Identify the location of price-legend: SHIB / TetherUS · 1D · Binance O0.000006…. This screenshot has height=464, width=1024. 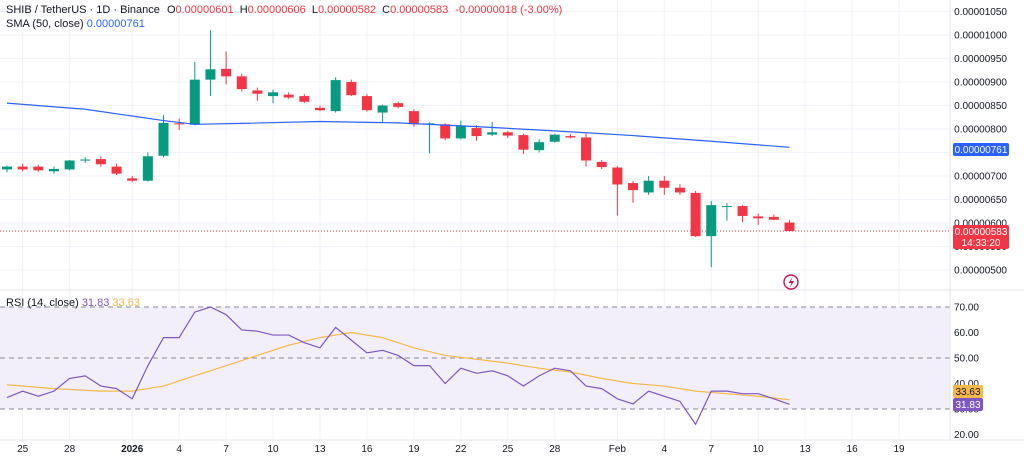
(284, 10).